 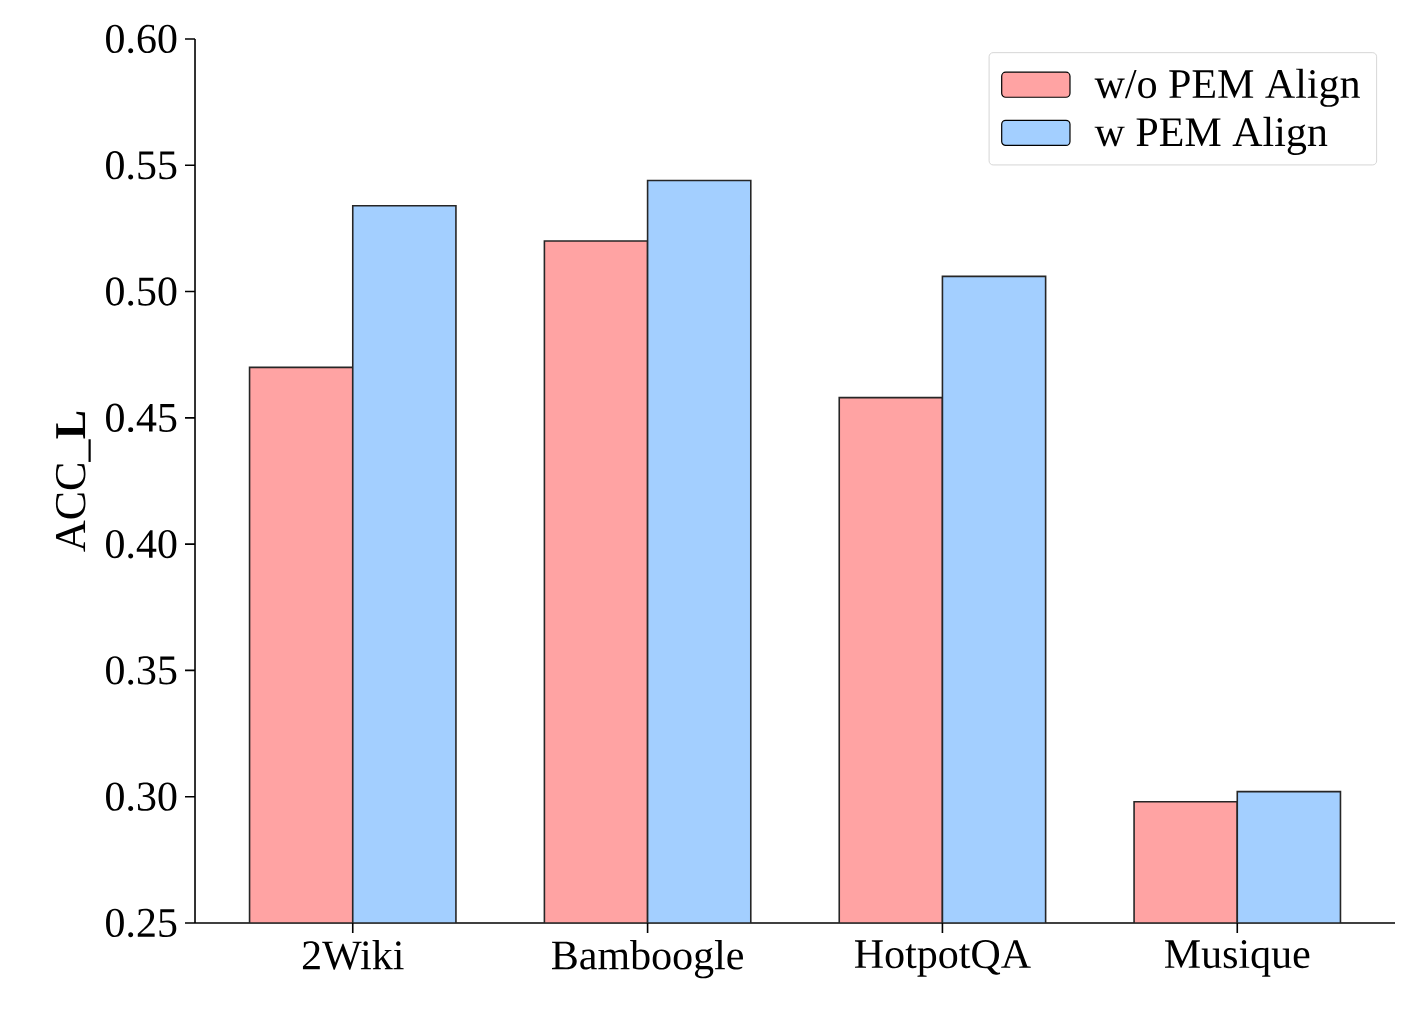 I want to click on y-axis-title: ACC_L, so click(x=73, y=481).